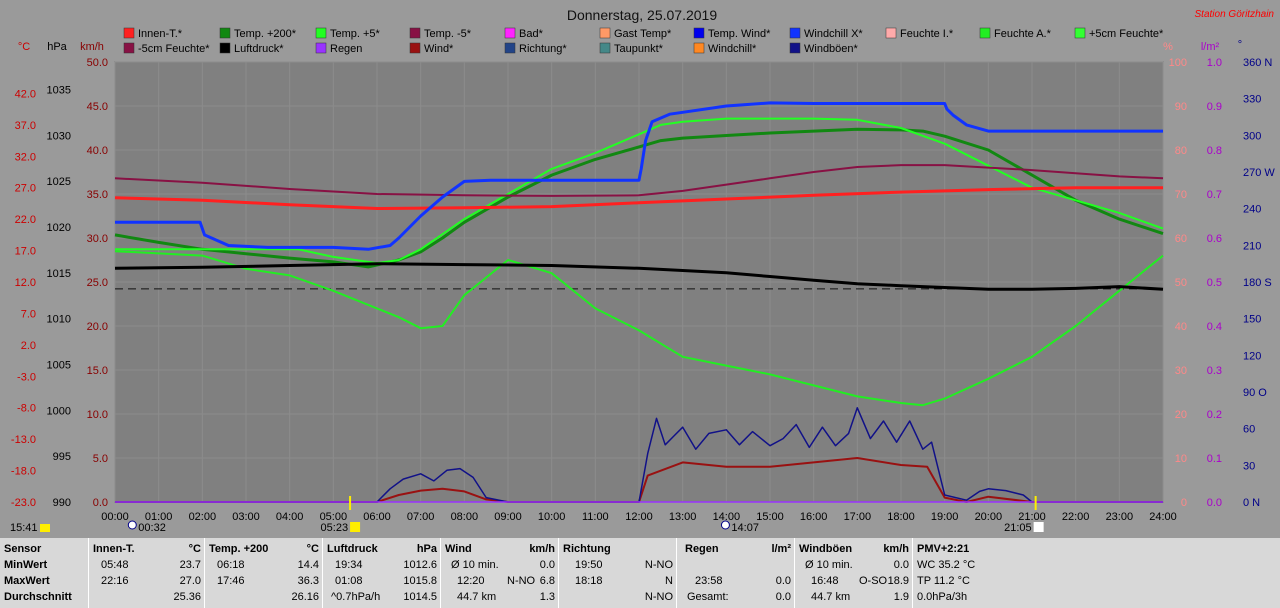 This screenshot has width=1280, height=608. Describe the element at coordinates (543, 49) in the screenshot. I see `legend-entry: Richtung*` at that location.